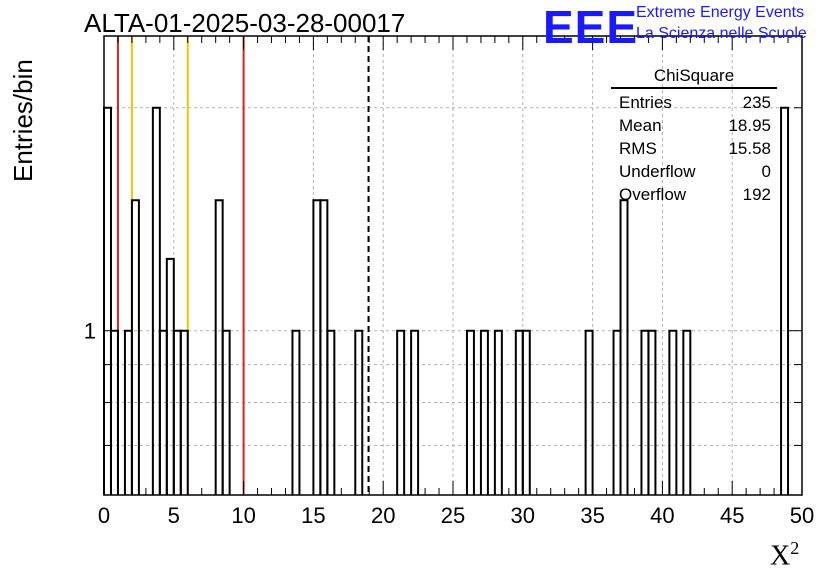 The image size is (836, 572). What do you see at coordinates (802, 515) in the screenshot?
I see `x-tick-label: 50` at bounding box center [802, 515].